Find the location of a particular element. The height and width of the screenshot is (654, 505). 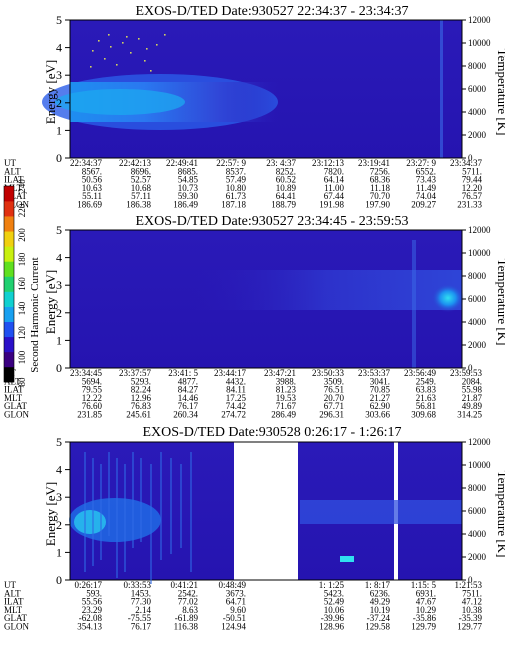

panel-3-right-tick-label: 10000 is located at coordinates (479, 465).